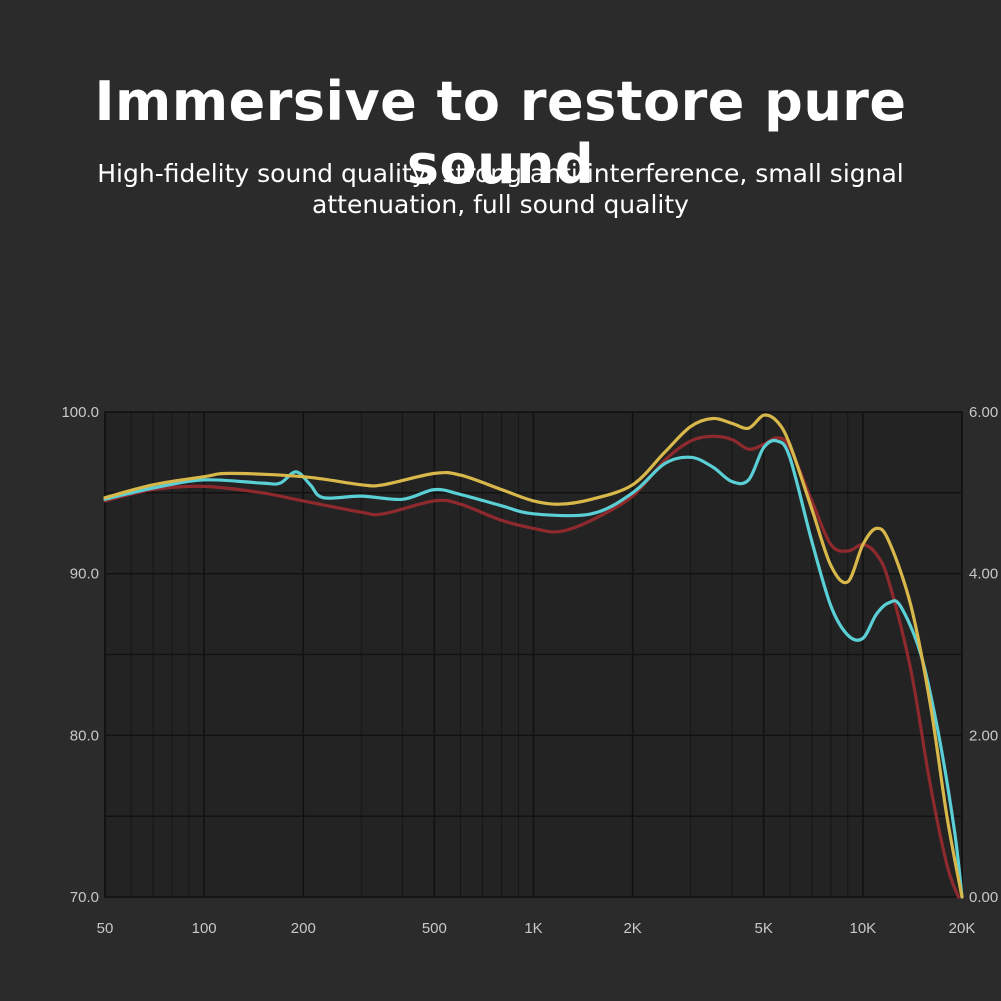 The height and width of the screenshot is (1001, 1001). What do you see at coordinates (983, 412) in the screenshot?
I see `y2-tick-label: 6.00` at bounding box center [983, 412].